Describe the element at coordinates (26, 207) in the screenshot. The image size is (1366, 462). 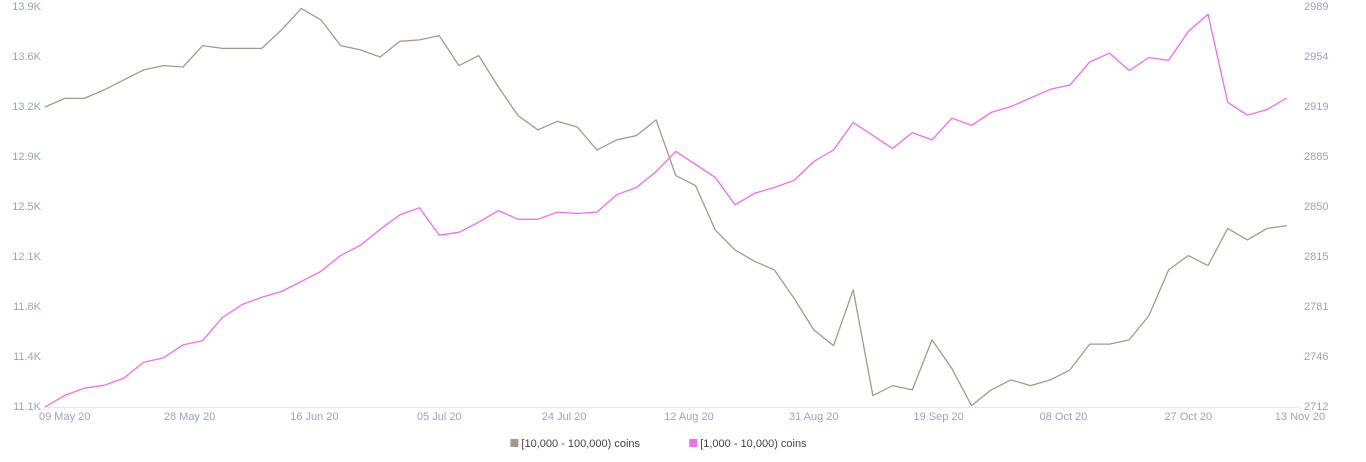
I see `y-tick-label: 12.5K` at that location.